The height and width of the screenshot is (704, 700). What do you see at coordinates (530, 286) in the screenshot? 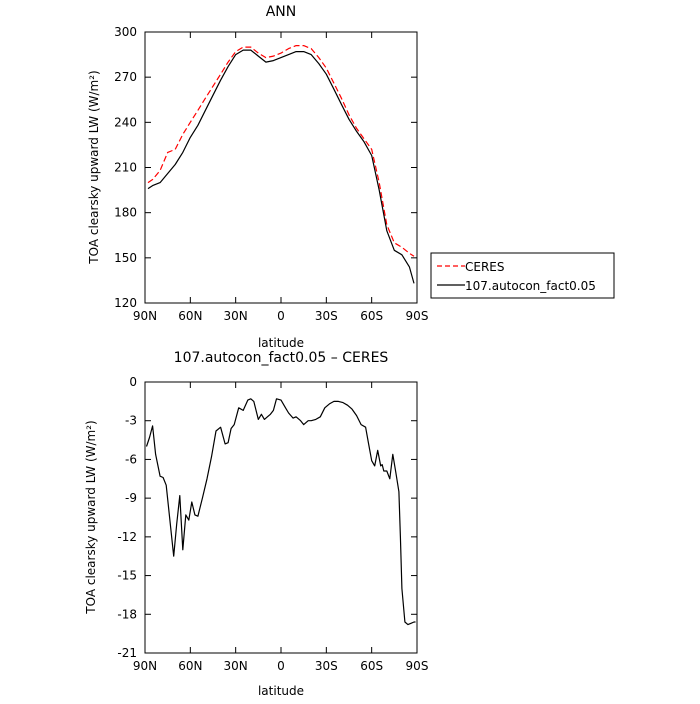
I see `legend-model-label: 107.autocon_fact0.05` at bounding box center [530, 286].